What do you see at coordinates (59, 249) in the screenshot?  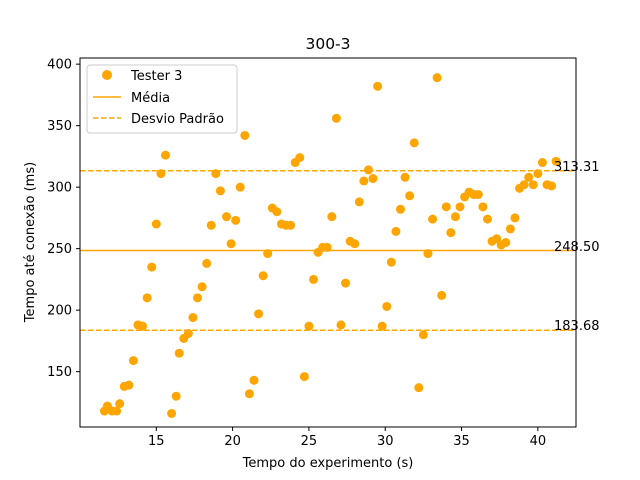 I see `y-tick-label: 250` at bounding box center [59, 249].